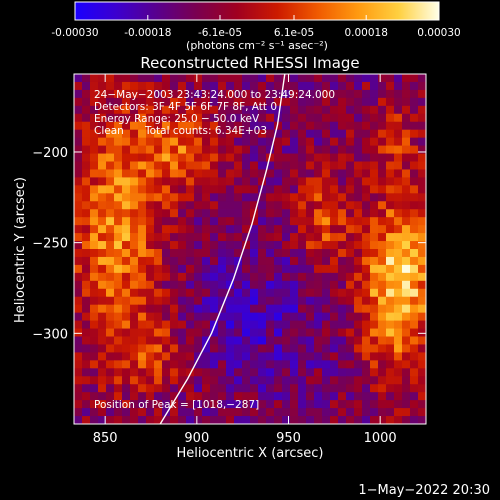  What do you see at coordinates (74, 33) in the screenshot?
I see `colorbar-tick-label: -0.00030` at bounding box center [74, 33].